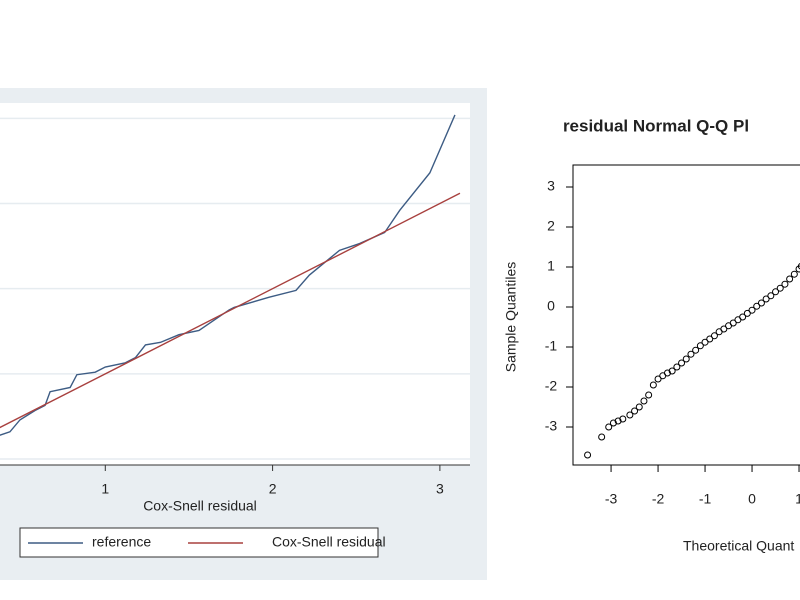 This screenshot has width=800, height=600. Describe the element at coordinates (200, 506) in the screenshot. I see `x-axis-label: Cox-Snell residual` at that location.